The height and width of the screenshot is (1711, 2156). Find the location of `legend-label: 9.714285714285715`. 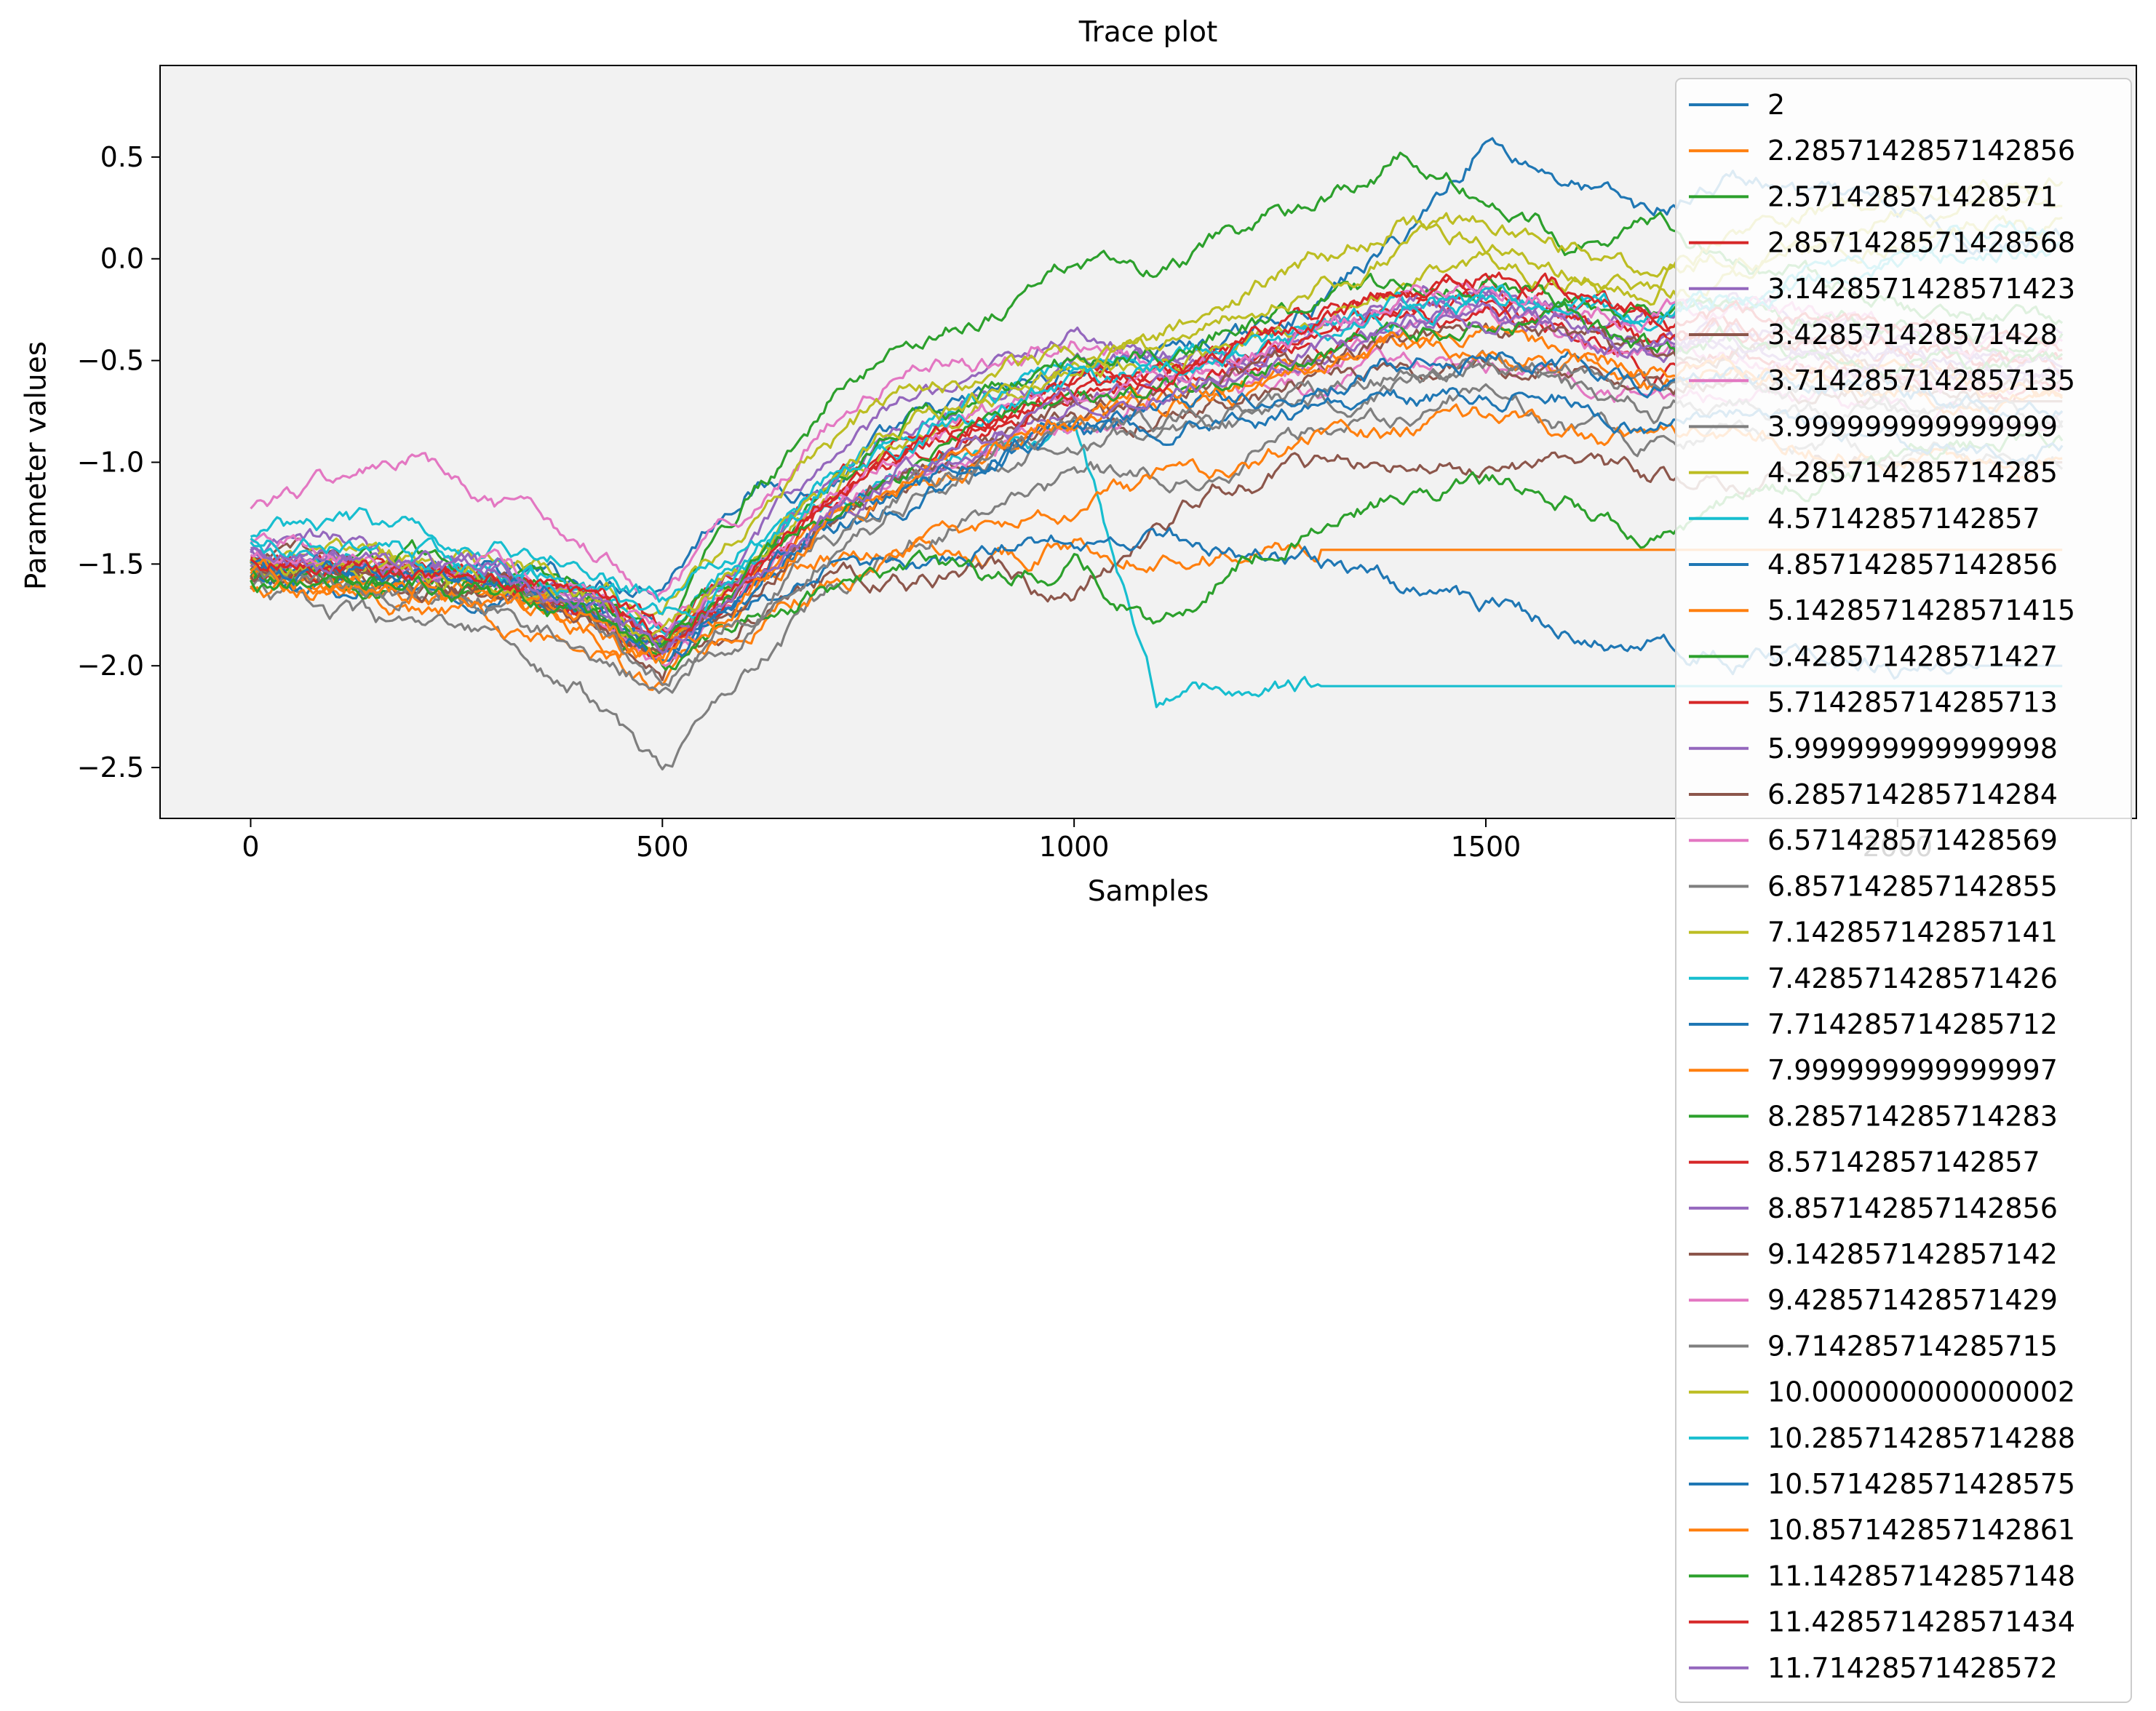

legend-label: 9.714285714285715 is located at coordinates (1913, 1346).